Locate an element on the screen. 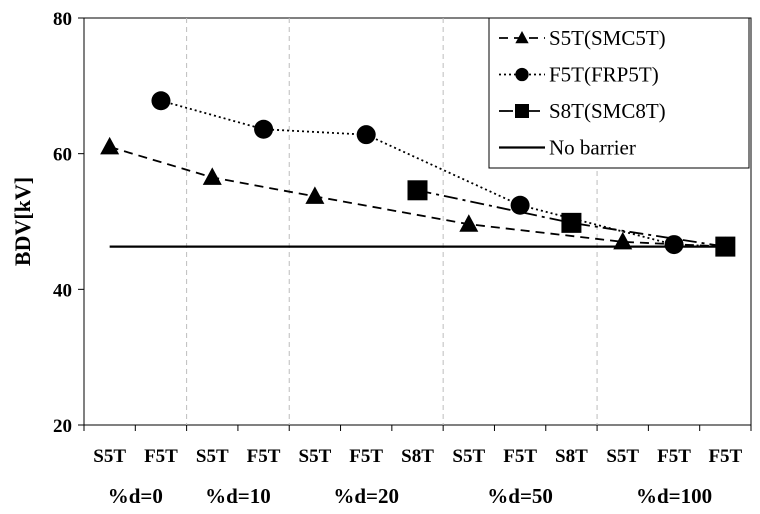 The height and width of the screenshot is (514, 760). y-tick-label: 40 is located at coordinates (62, 290).